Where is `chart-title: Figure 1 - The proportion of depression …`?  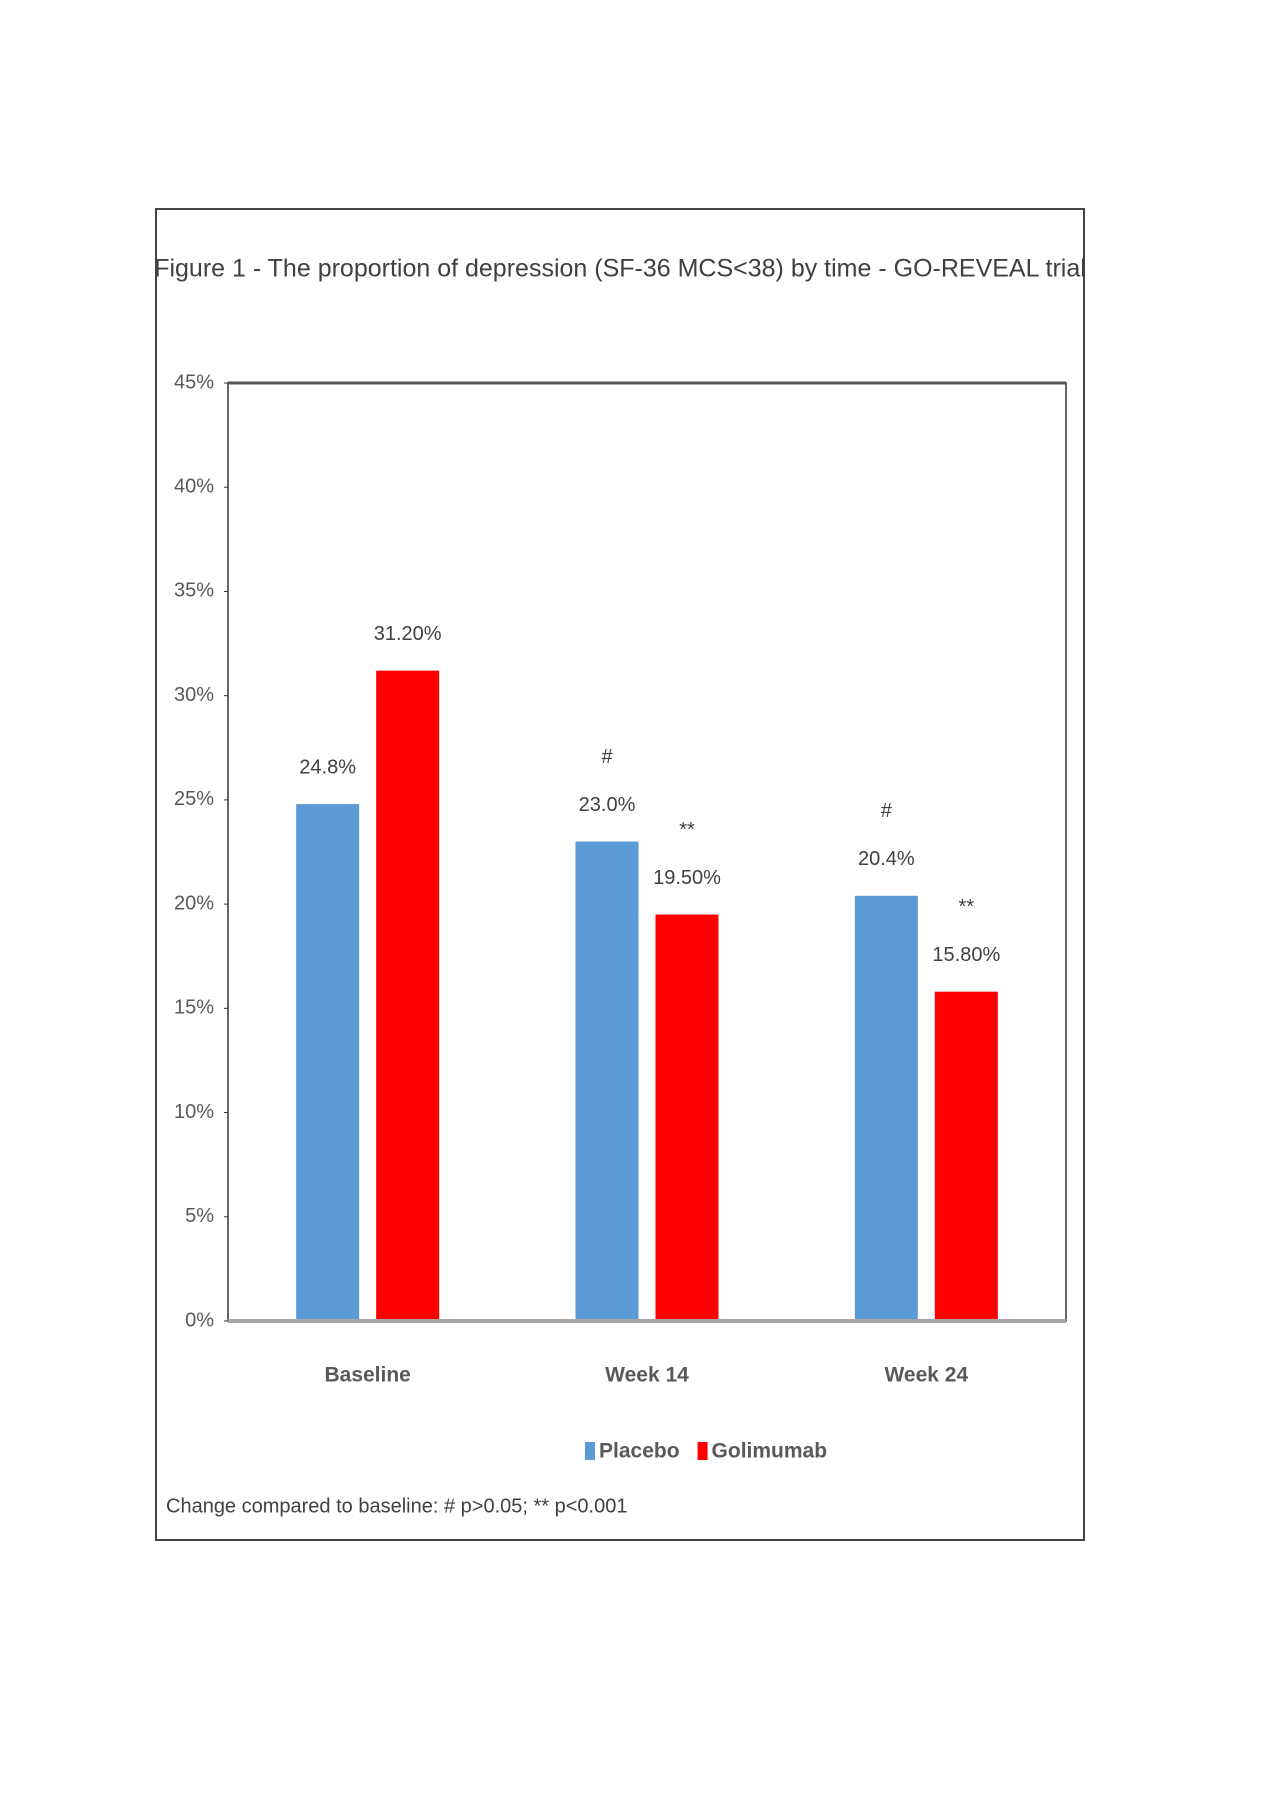 chart-title: Figure 1 - The proportion of depression … is located at coordinates (620, 269).